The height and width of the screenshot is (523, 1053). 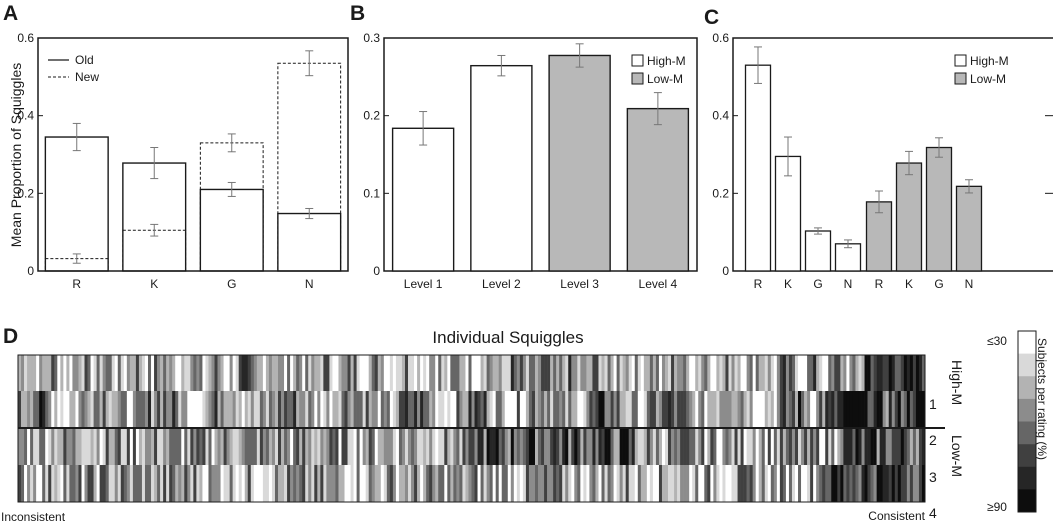 I want to click on c-xtick-label: K, so click(x=788, y=284).